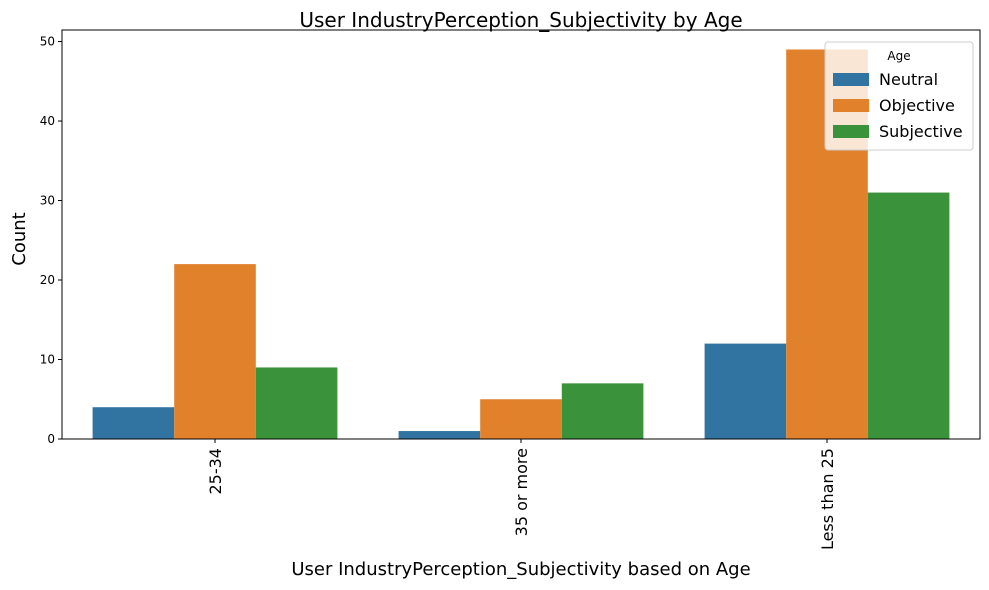 The image size is (989, 590). I want to click on legend: Age Neutral Objective Subjective, so click(899, 96).